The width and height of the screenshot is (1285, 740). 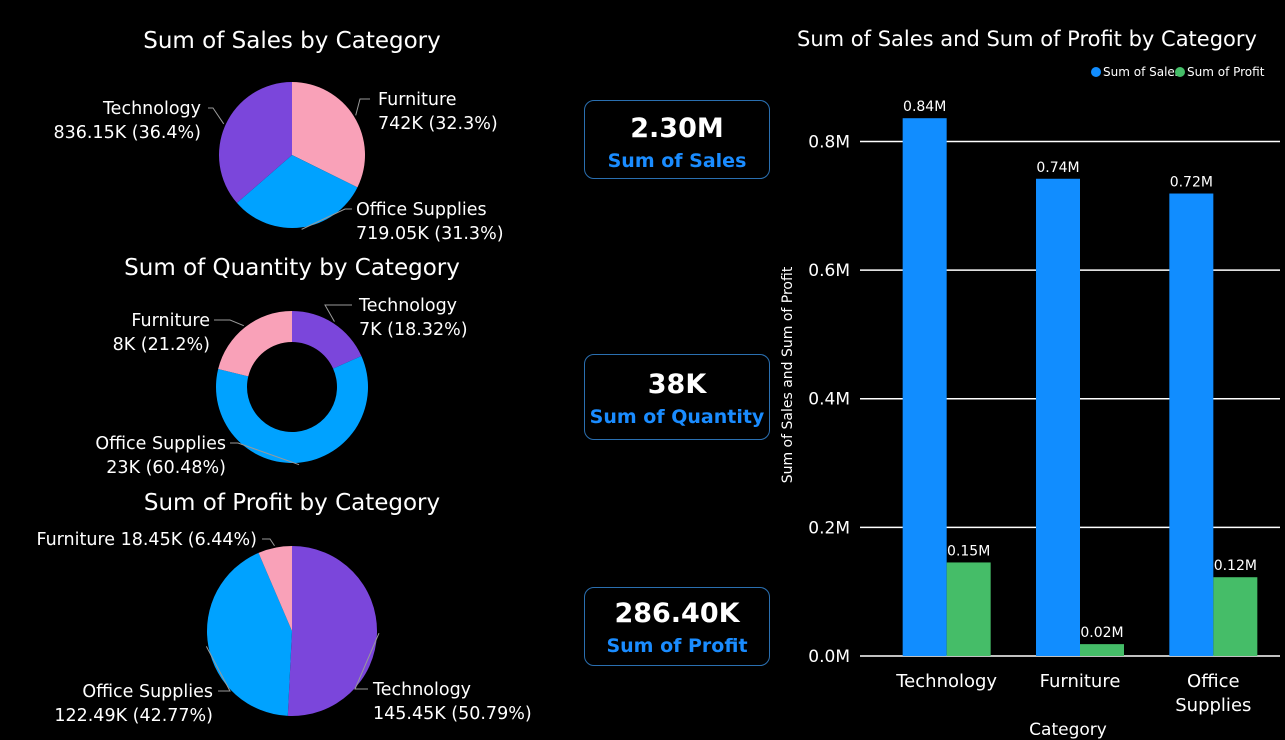 I want to click on sales-leader-office-supplies, so click(x=326, y=219).